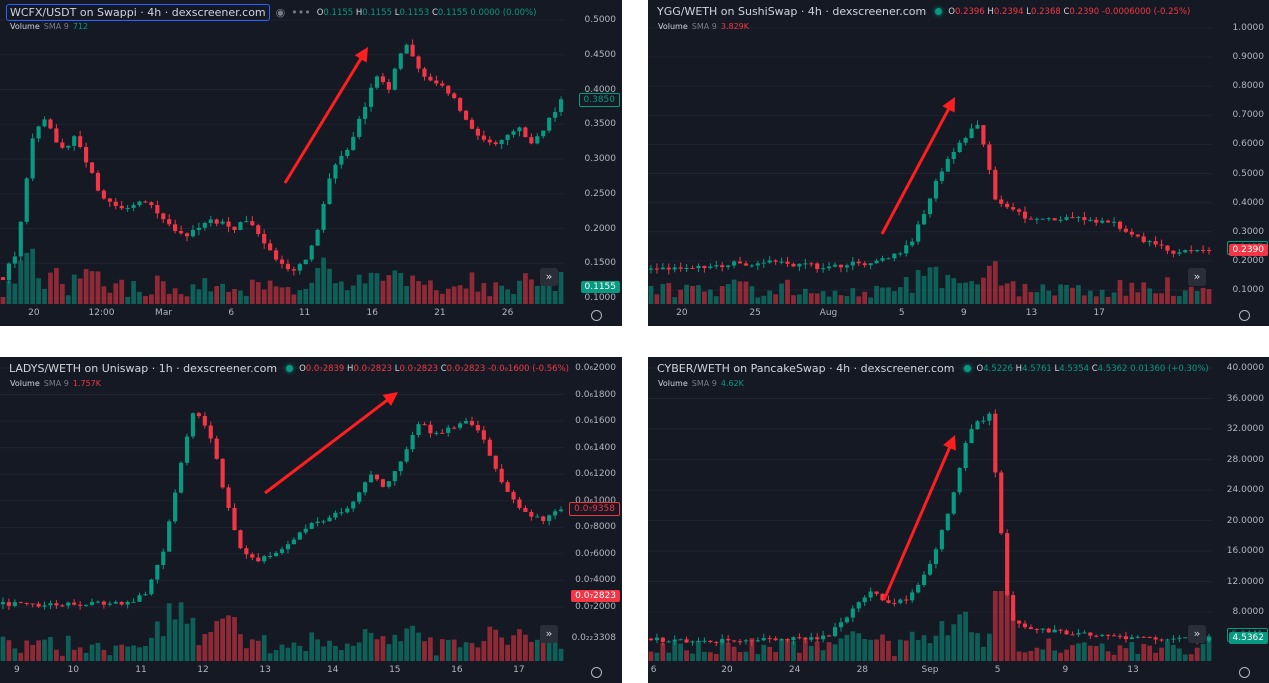 The image size is (1269, 683). Describe the element at coordinates (25, 383) in the screenshot. I see `volume-label: Volume` at that location.